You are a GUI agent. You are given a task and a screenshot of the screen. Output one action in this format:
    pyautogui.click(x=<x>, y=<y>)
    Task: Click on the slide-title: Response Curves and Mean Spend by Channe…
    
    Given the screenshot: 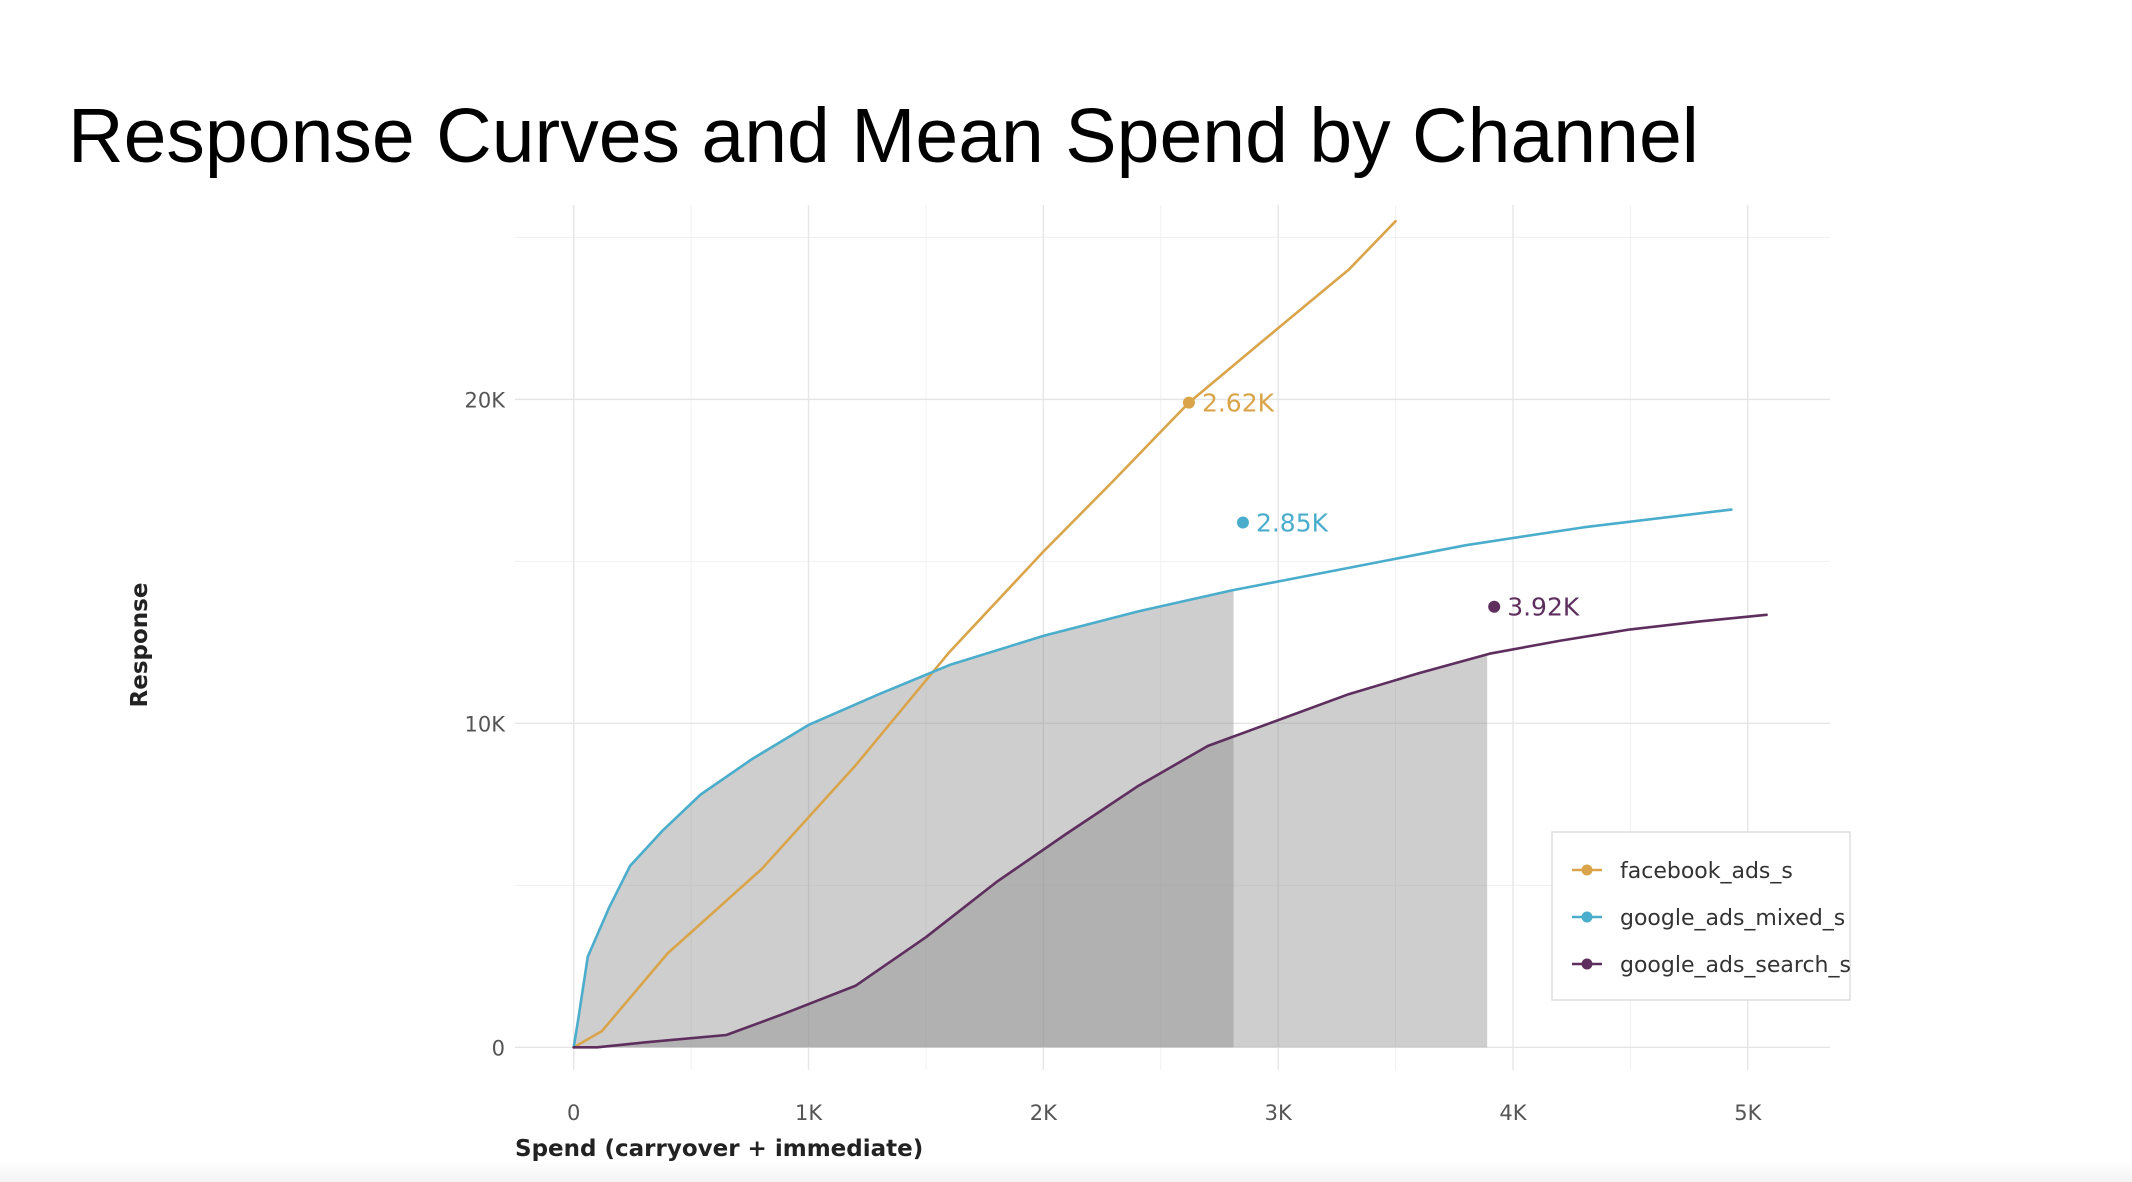 What is the action you would take?
    pyautogui.click(x=883, y=136)
    